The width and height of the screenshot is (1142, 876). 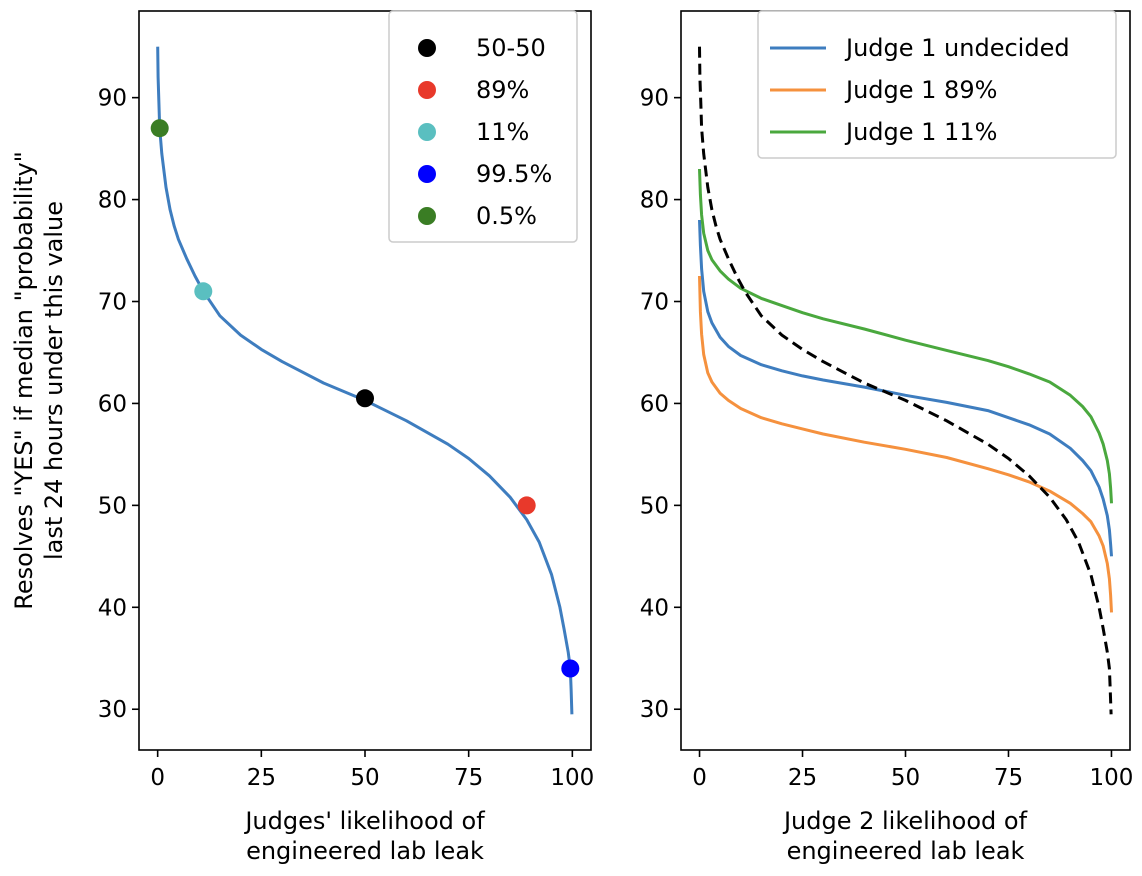 I want to click on legend: Judge 1 undecided Judge 1 89% Judge 1 11%, so click(x=937, y=84).